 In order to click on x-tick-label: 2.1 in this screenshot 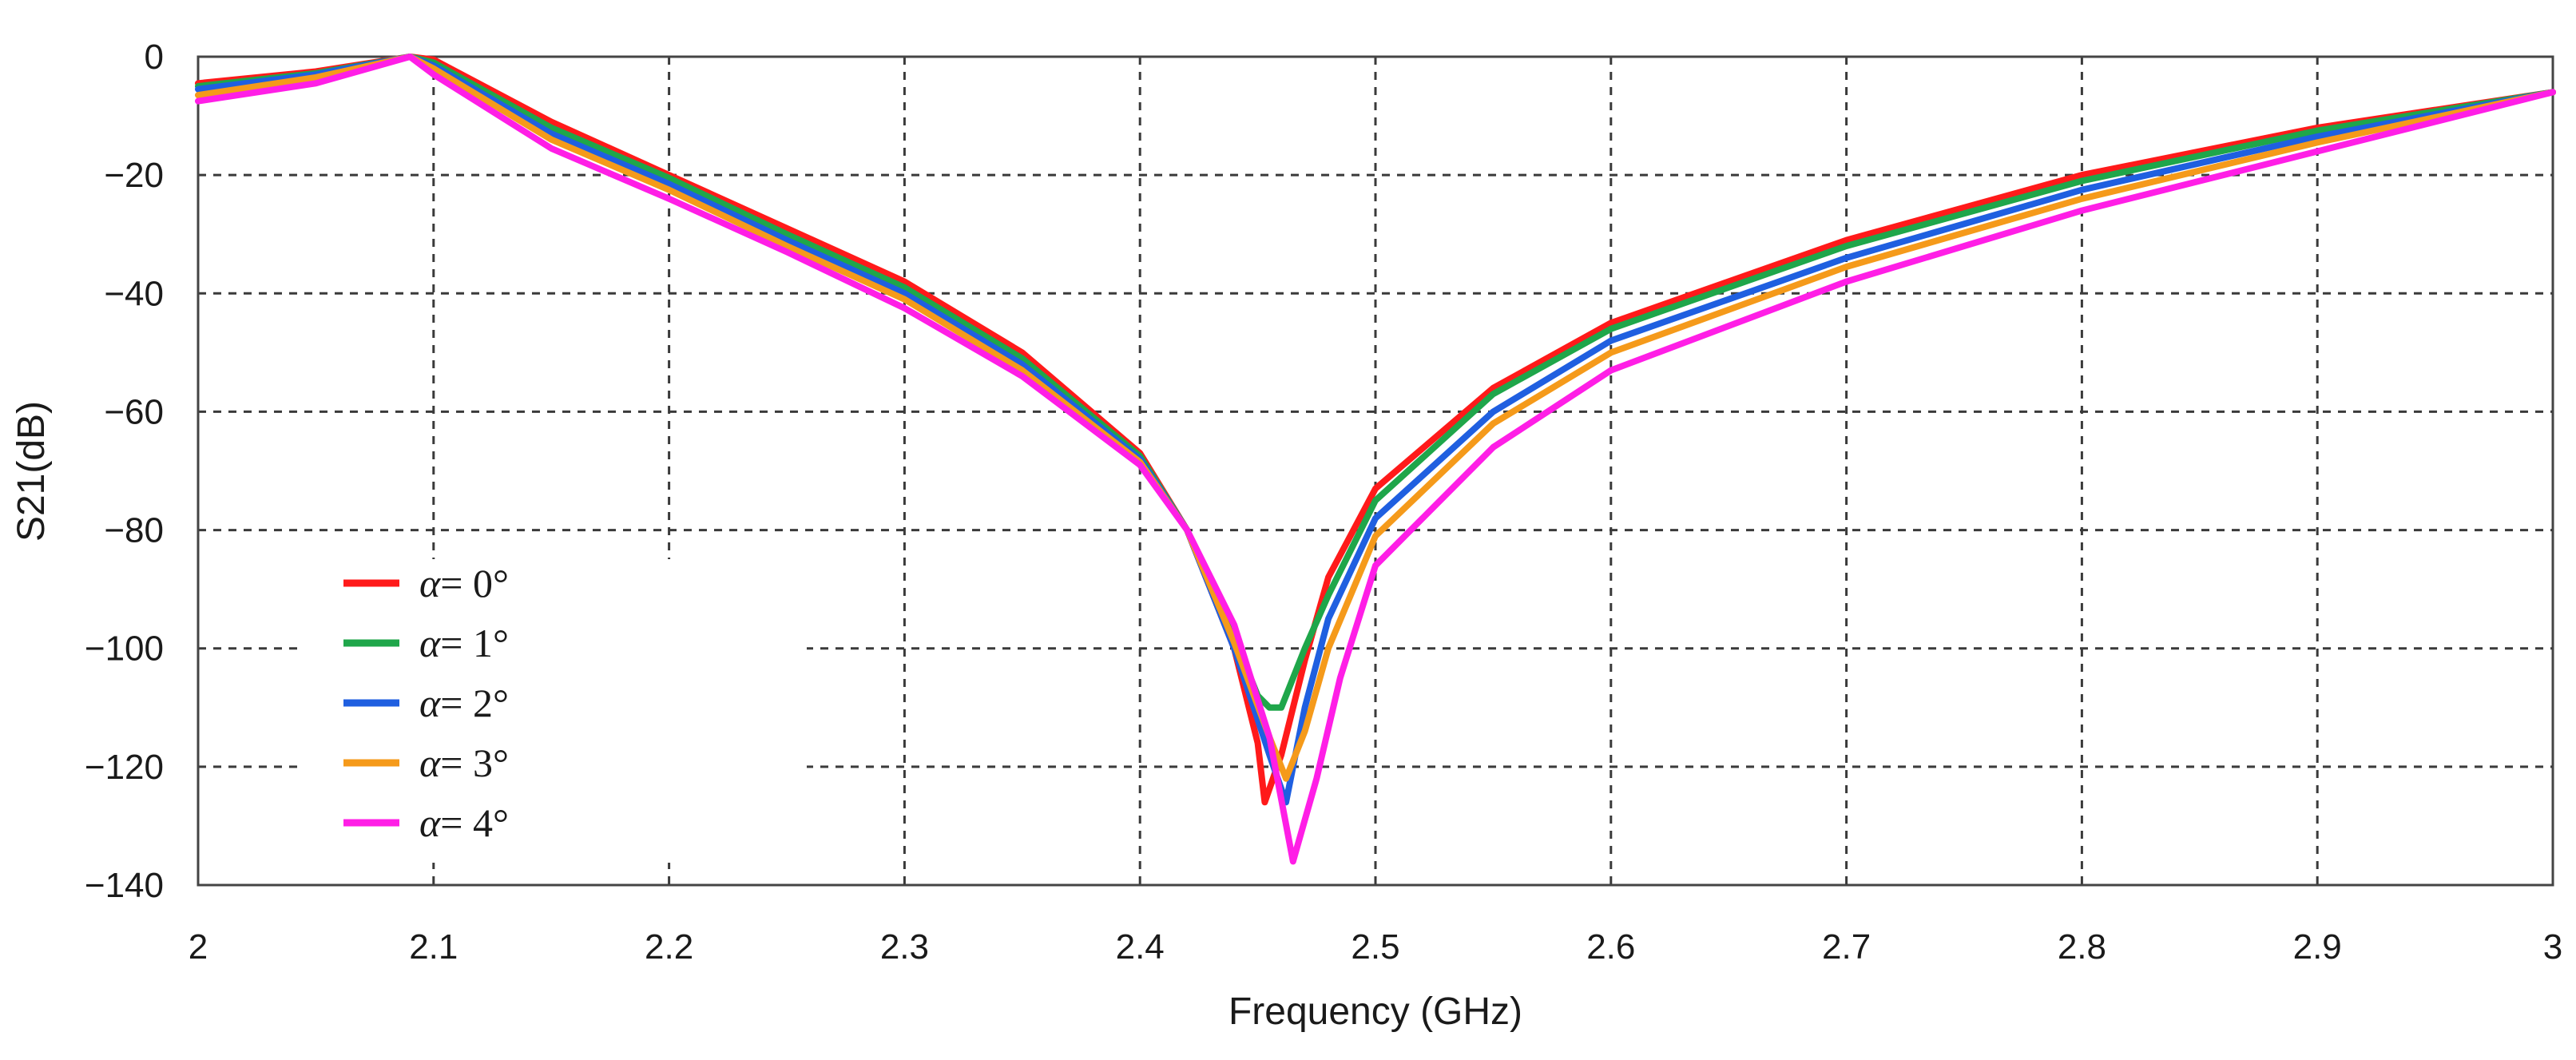, I will do `click(433, 947)`.